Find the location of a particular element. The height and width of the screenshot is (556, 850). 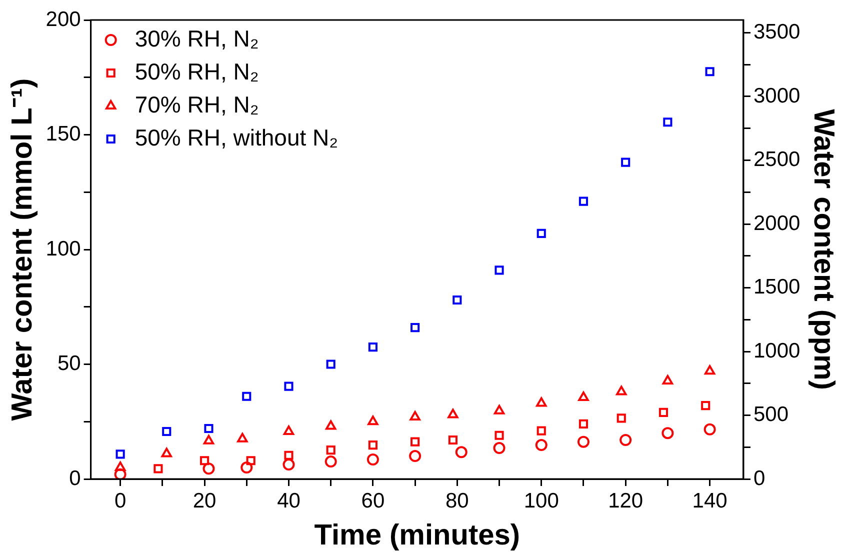

y2-tick-label: 3500 is located at coordinates (776, 32).